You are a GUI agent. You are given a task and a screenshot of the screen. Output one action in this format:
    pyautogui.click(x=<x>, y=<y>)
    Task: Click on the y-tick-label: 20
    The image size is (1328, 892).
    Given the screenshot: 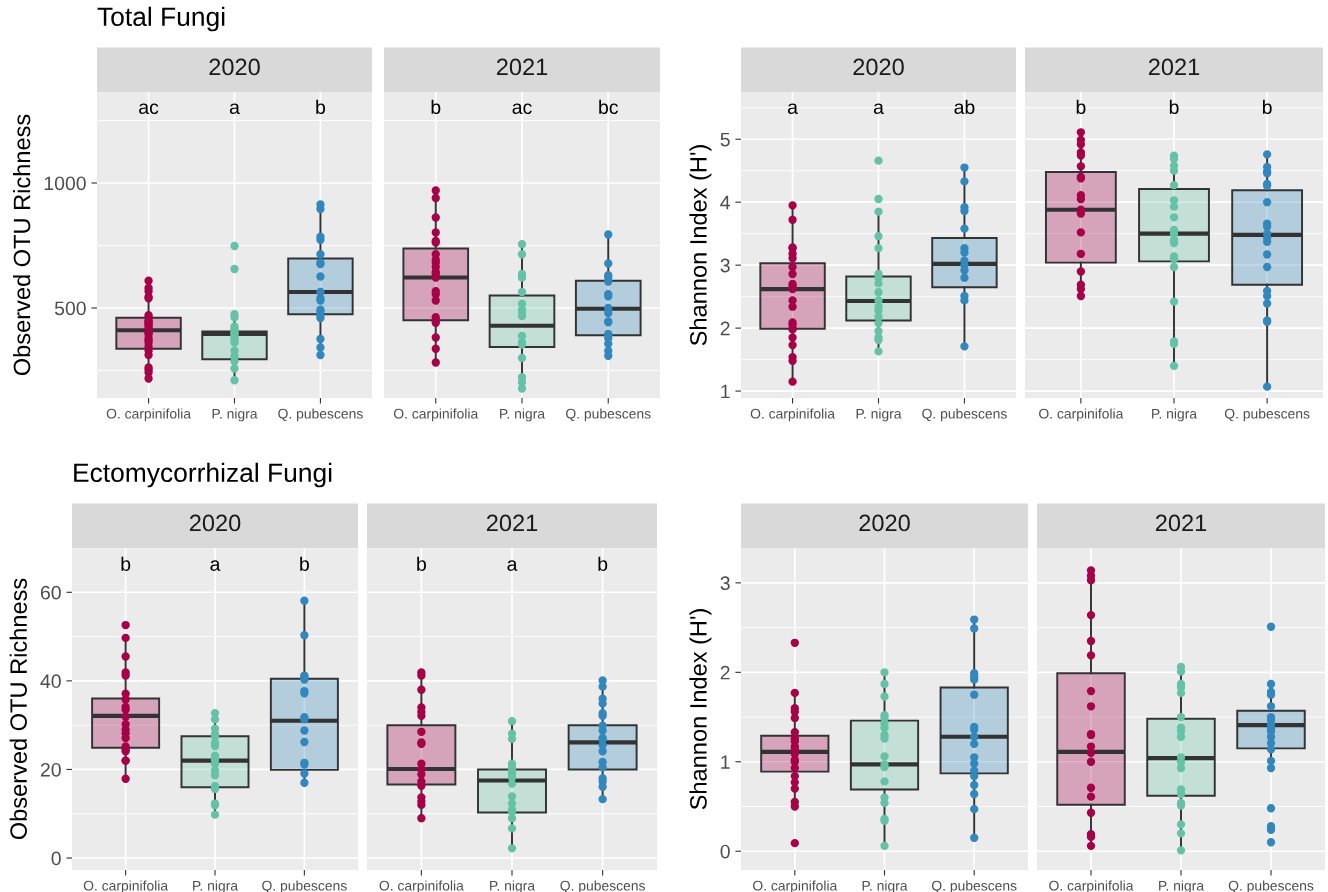 What is the action you would take?
    pyautogui.click(x=50, y=769)
    